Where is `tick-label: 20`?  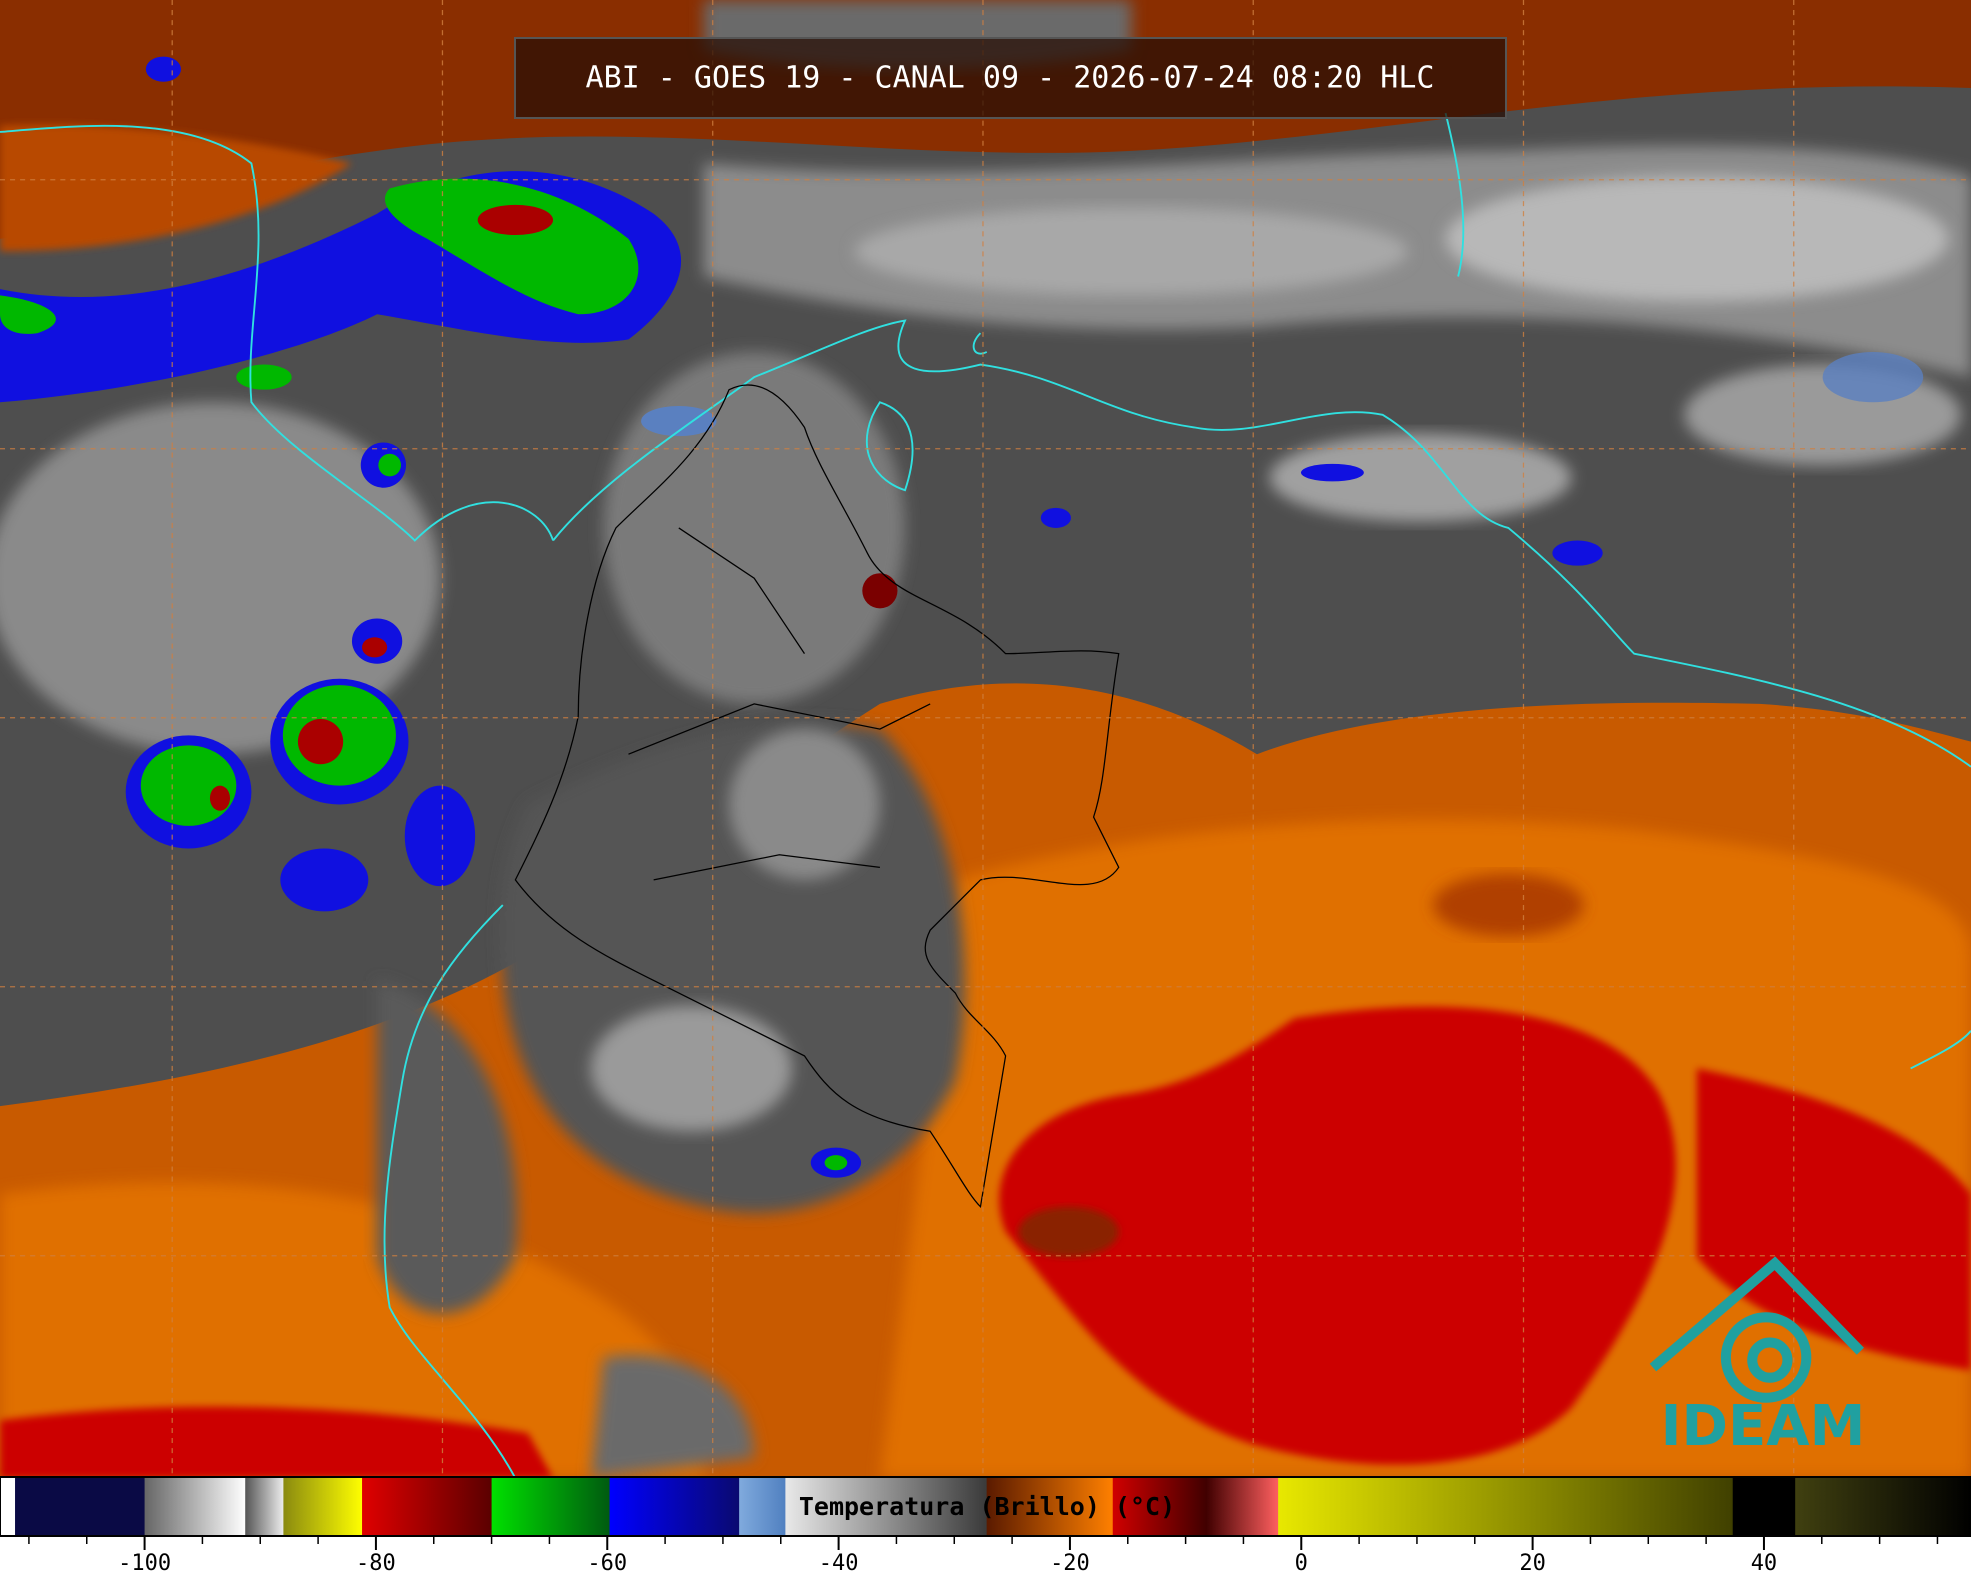
tick-label: 20 is located at coordinates (1532, 1563).